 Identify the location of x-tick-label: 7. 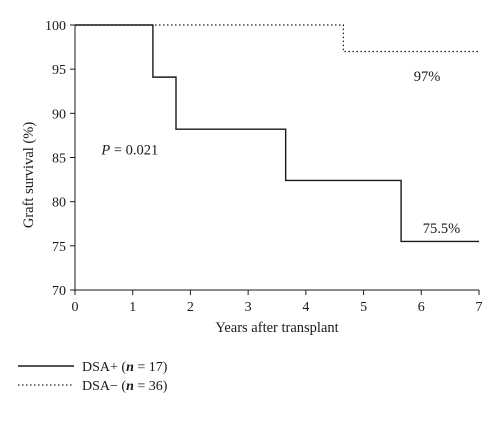
(479, 307).